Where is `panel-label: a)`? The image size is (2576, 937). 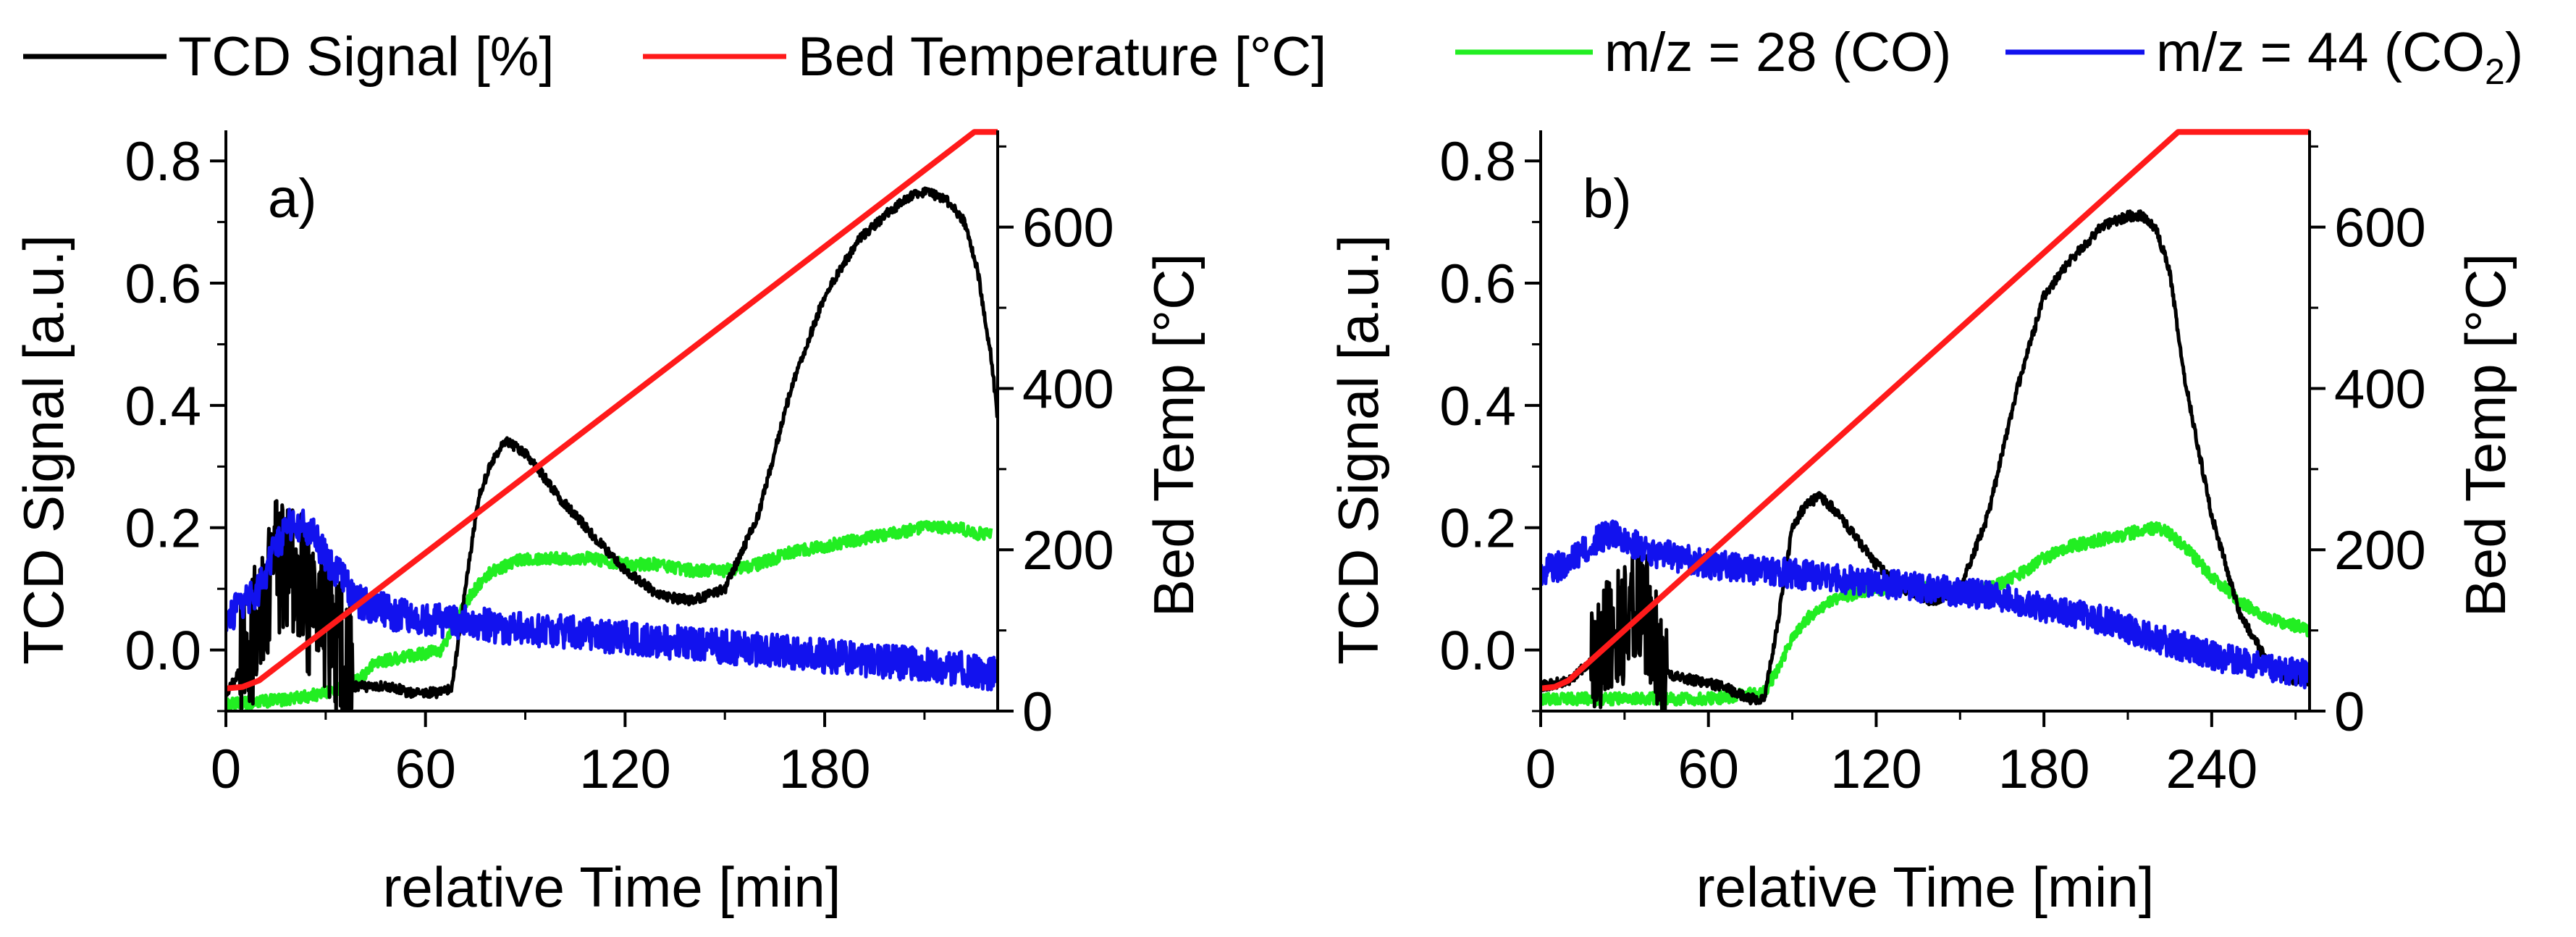 panel-label: a) is located at coordinates (292, 199).